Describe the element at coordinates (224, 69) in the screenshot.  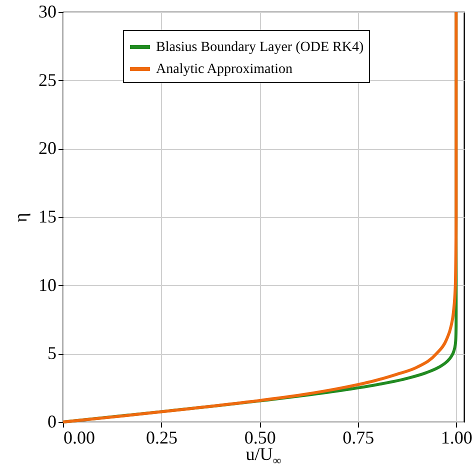
I see `legend-label: Analytic Approximation` at that location.